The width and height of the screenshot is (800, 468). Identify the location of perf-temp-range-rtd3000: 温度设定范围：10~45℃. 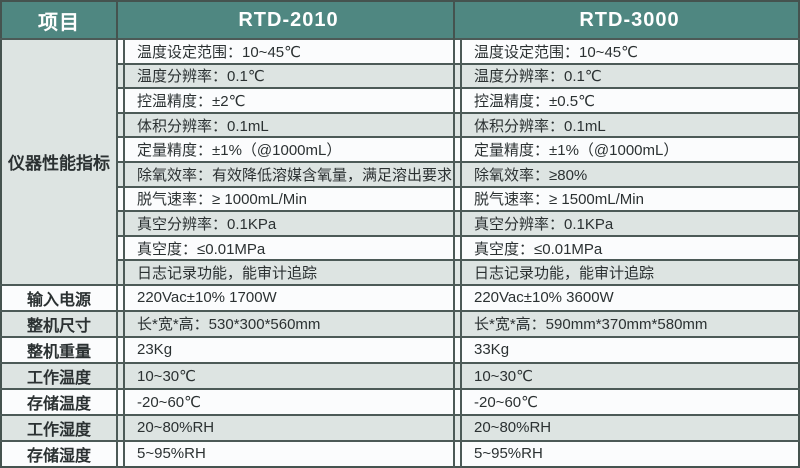
(630, 51).